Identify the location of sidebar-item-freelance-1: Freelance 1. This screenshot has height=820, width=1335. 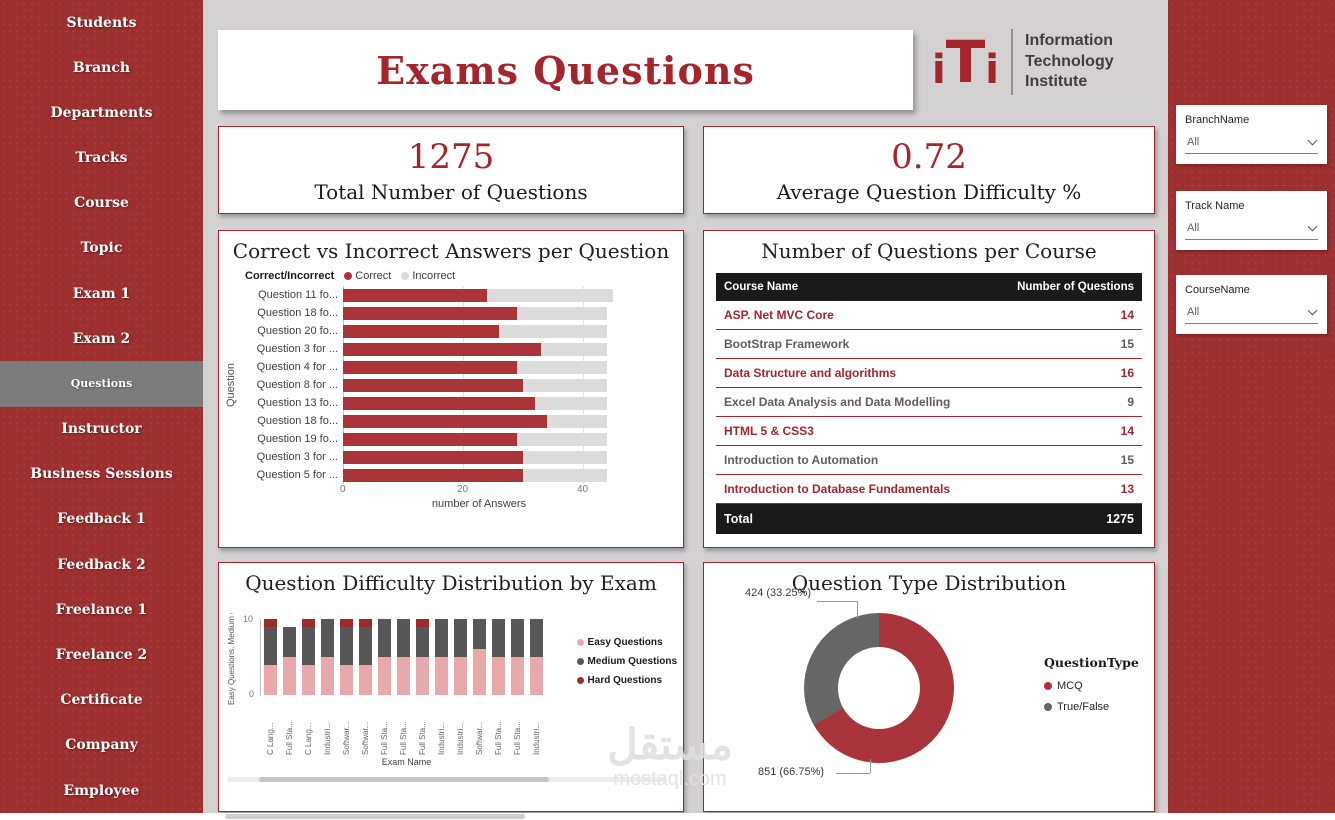
(101, 609).